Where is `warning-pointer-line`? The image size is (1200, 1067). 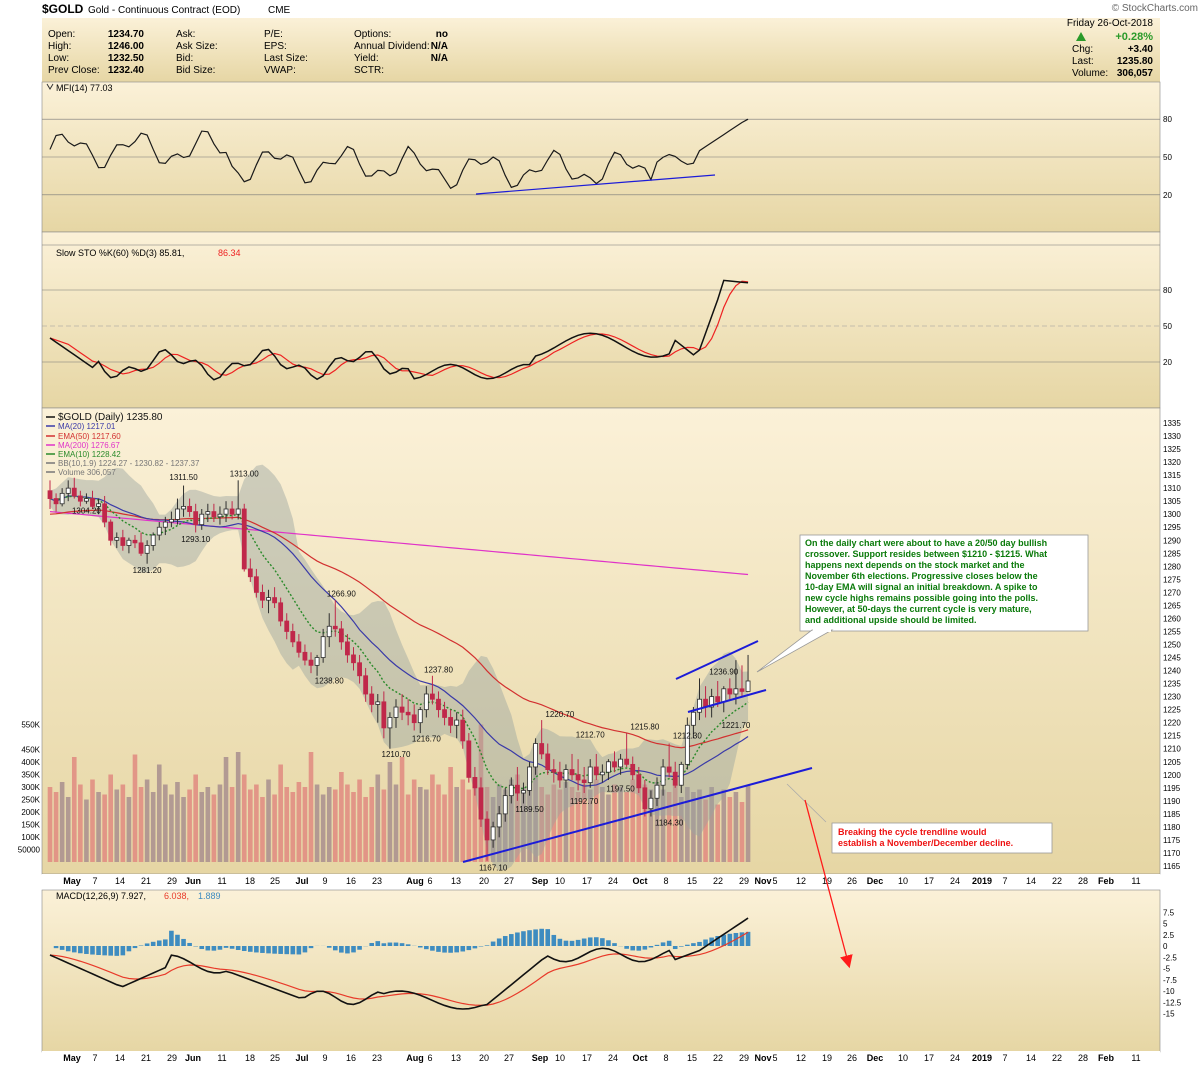
warning-pointer-line is located at coordinates (806, 803).